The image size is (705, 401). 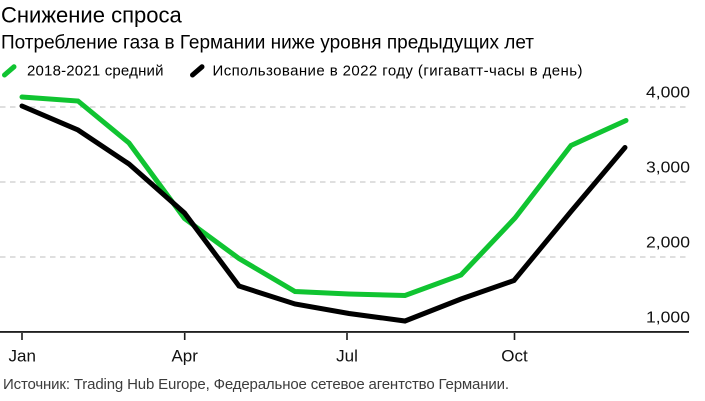 I want to click on svg-text: 3,000, so click(x=668, y=167).